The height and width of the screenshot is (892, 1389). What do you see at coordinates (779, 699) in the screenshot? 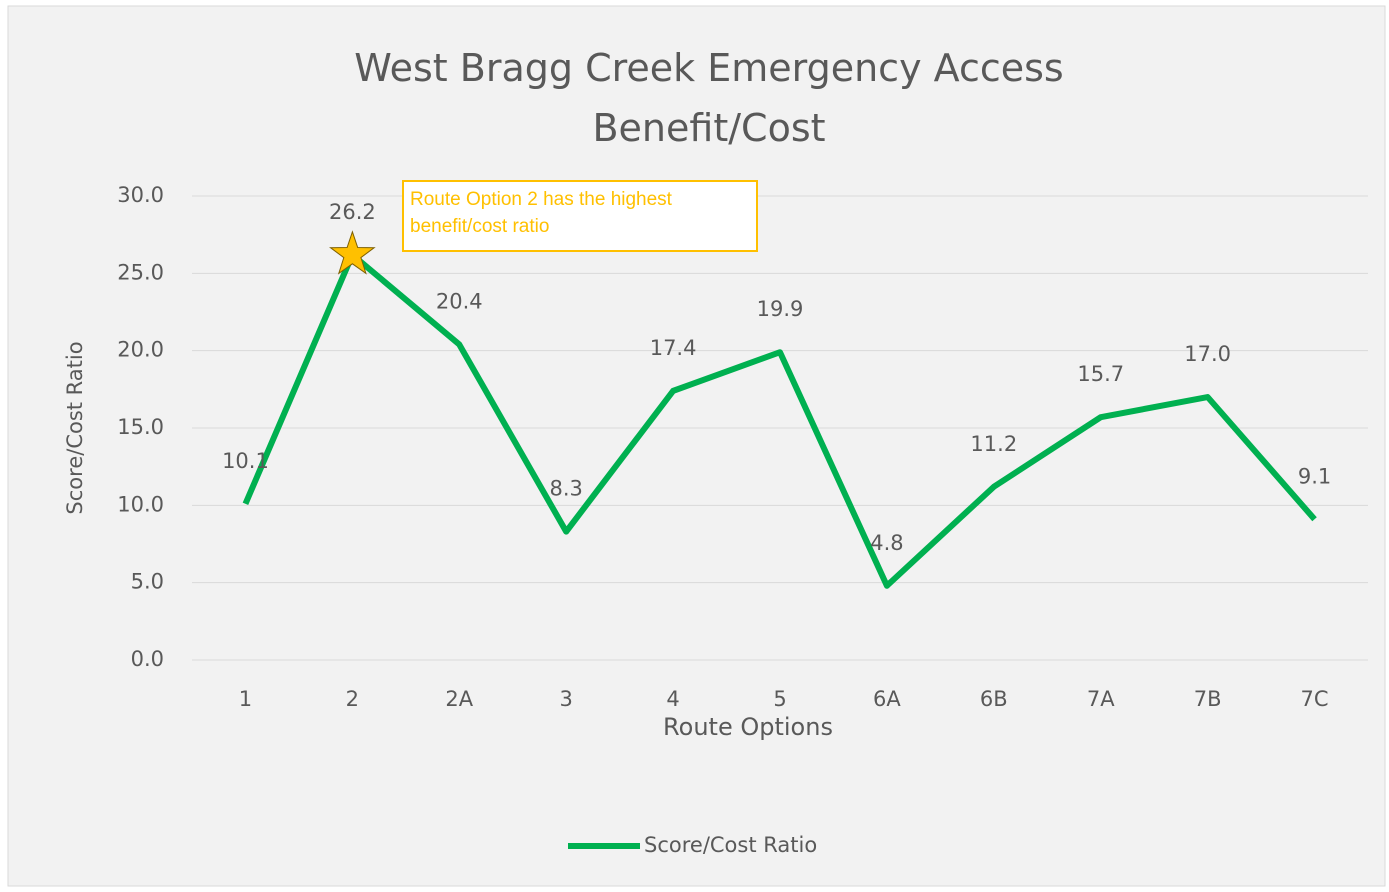
I see `x-tick-label: 5` at bounding box center [779, 699].